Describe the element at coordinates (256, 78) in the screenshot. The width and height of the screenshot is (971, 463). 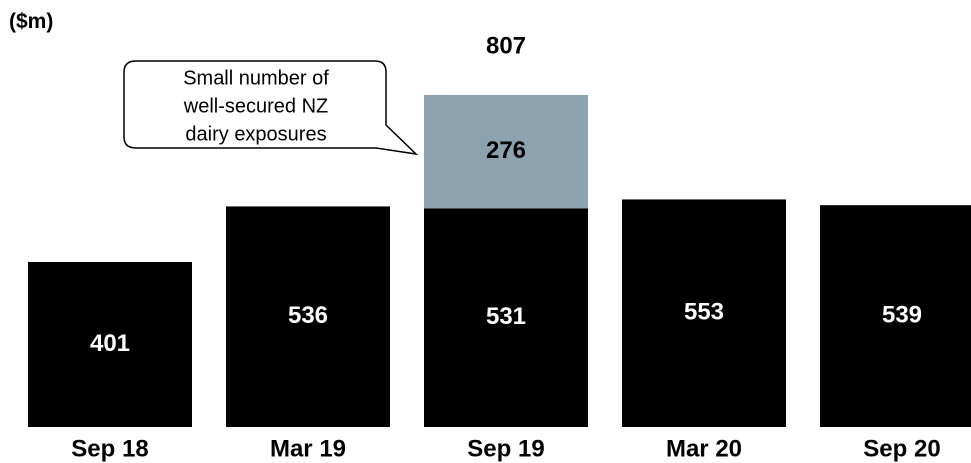
I see `callout-text-line: Small number of` at that location.